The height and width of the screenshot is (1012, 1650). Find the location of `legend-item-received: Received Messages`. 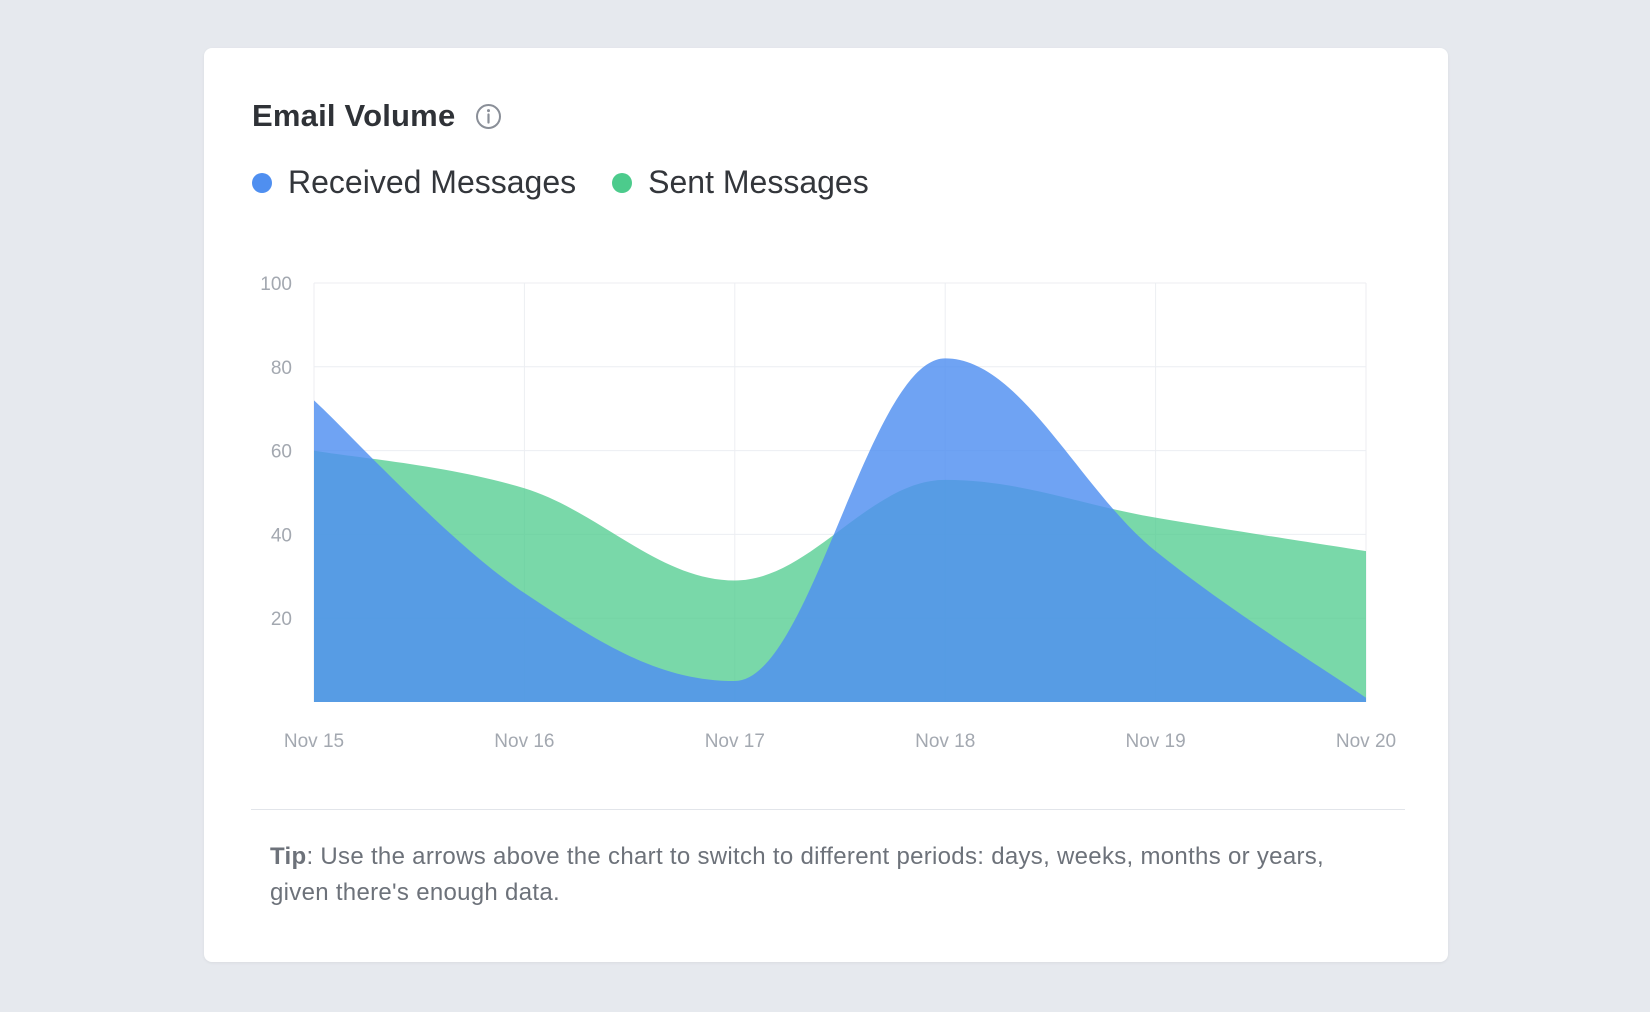

legend-item-received: Received Messages is located at coordinates (414, 182).